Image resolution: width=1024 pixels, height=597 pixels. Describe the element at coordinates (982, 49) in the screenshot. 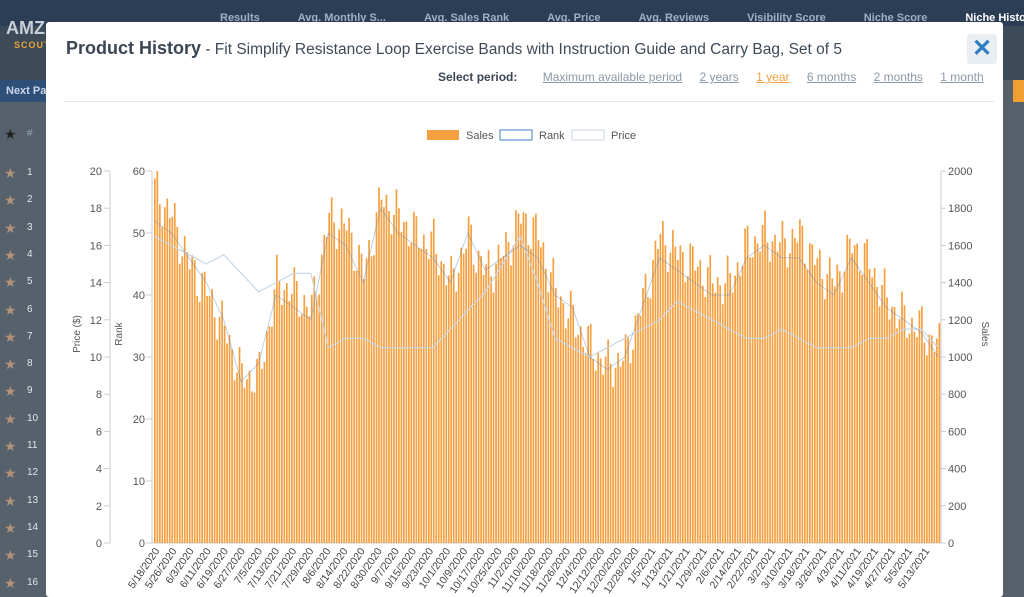

I see `close-button: ✕` at that location.